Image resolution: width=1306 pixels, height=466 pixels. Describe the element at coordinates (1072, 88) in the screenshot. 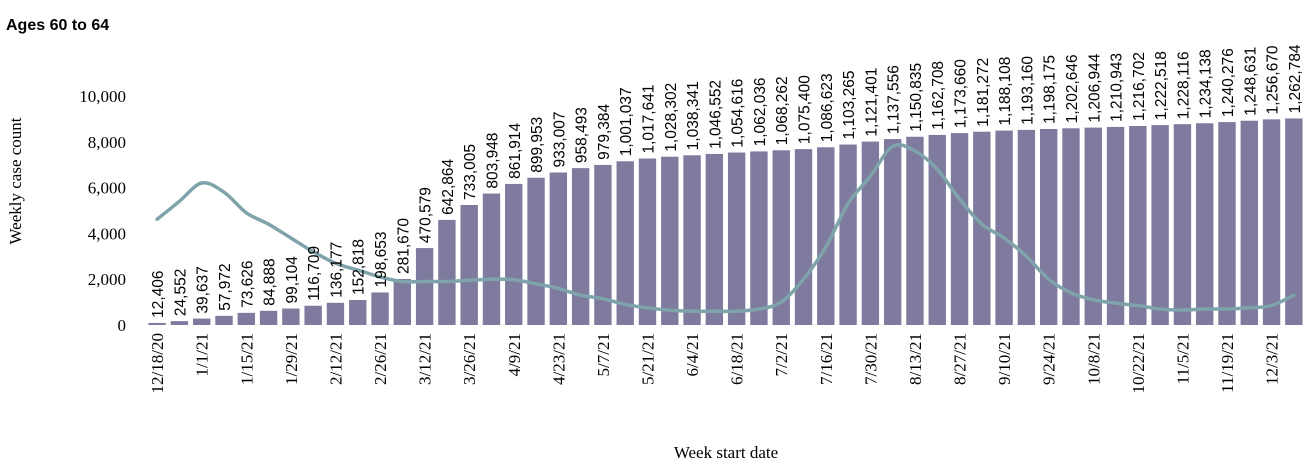

I see `data-label: 1,202,646` at that location.